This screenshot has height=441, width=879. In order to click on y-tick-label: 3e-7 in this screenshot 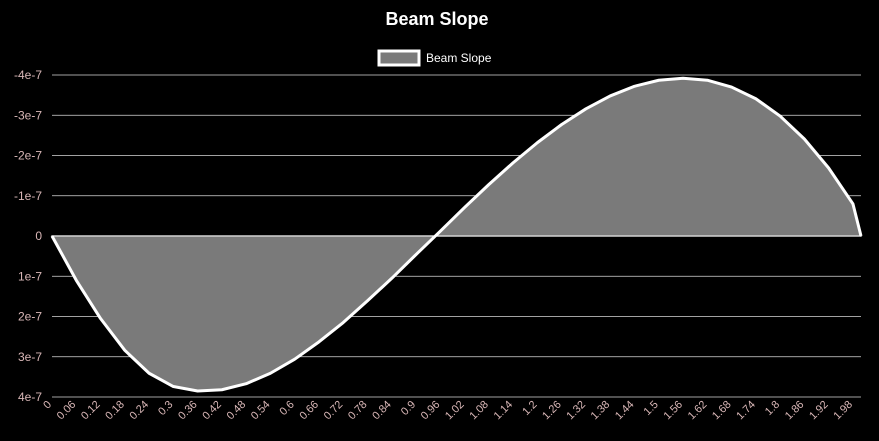, I will do `click(30, 357)`.